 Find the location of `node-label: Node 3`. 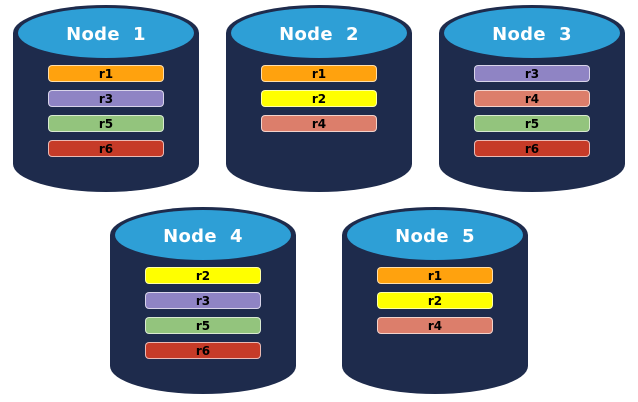

node-label: Node 3 is located at coordinates (532, 34).